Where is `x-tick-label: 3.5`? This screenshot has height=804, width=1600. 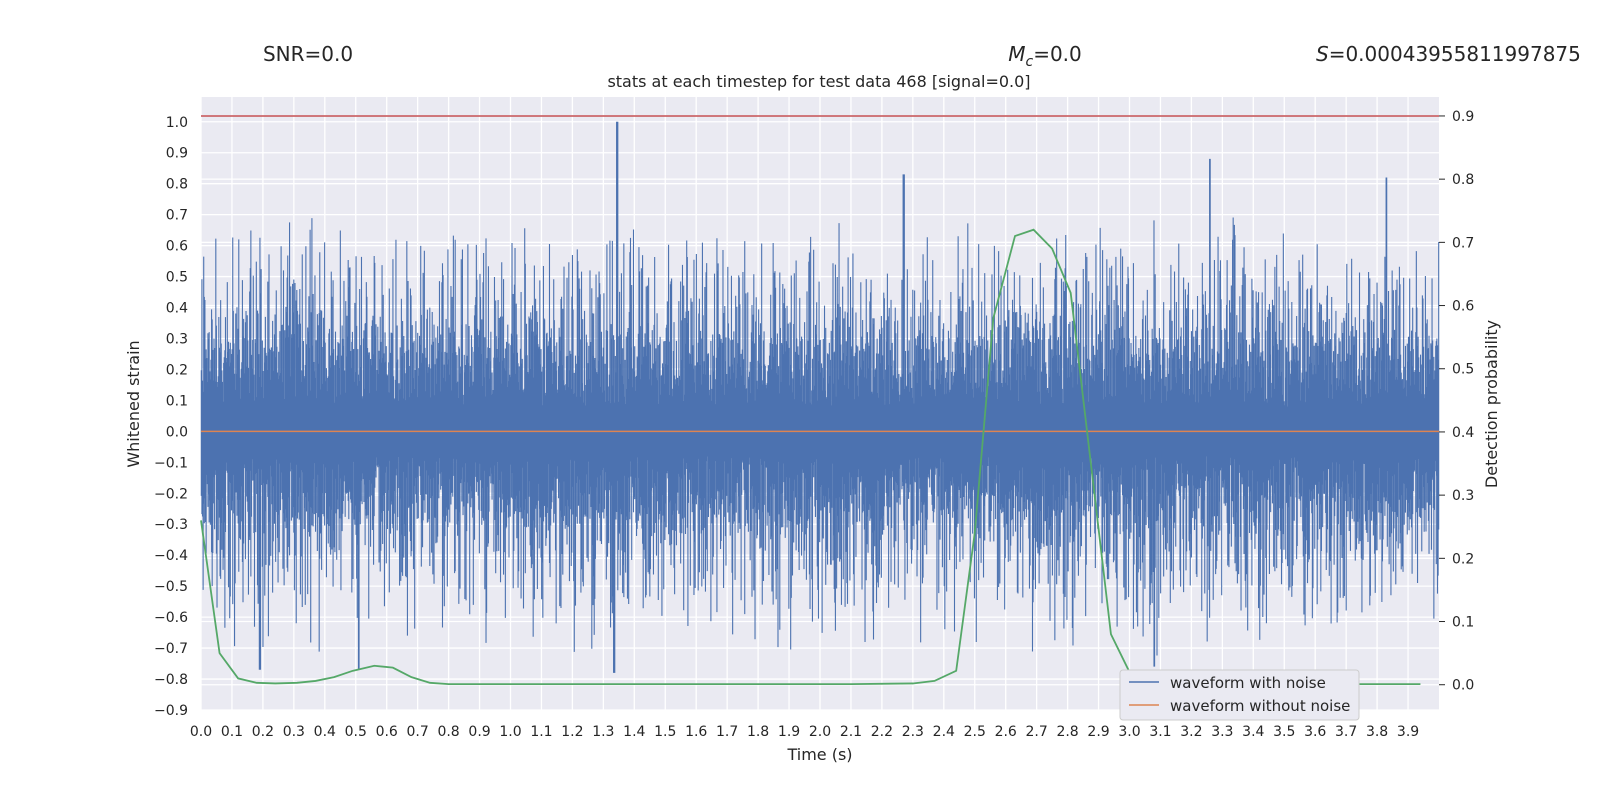
x-tick-label: 3.5 is located at coordinates (1284, 732).